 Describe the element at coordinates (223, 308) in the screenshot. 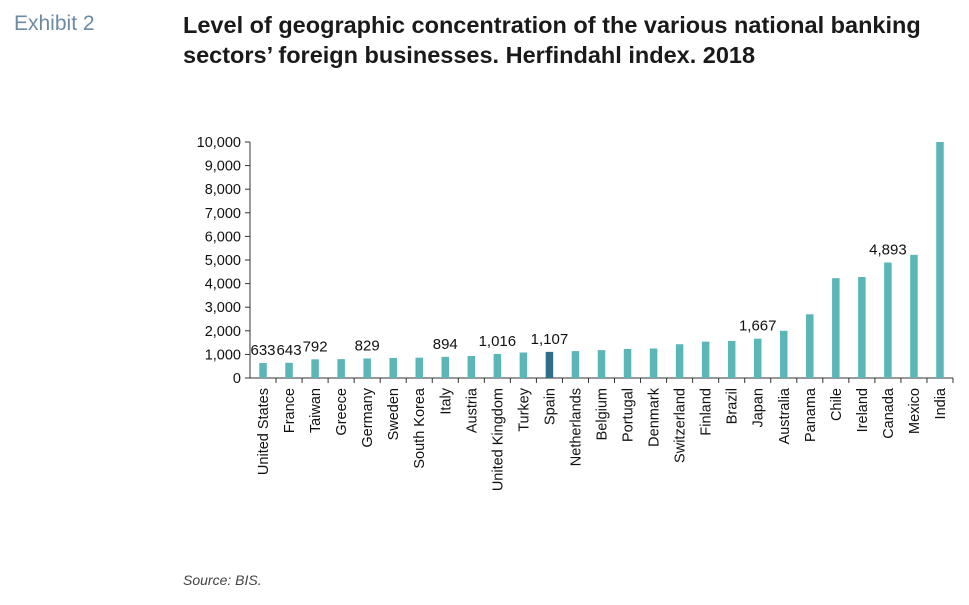

I see `y-tick-label: 3,000` at that location.